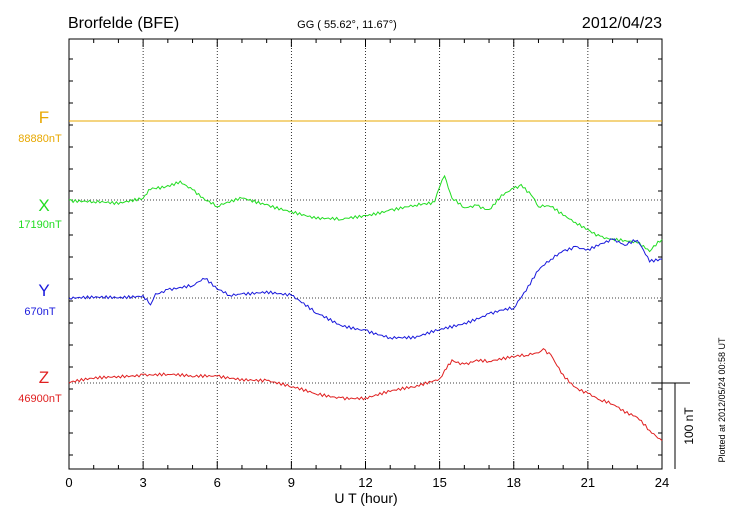  Describe the element at coordinates (217, 482) in the screenshot. I see `x-tick-label: 6` at that location.